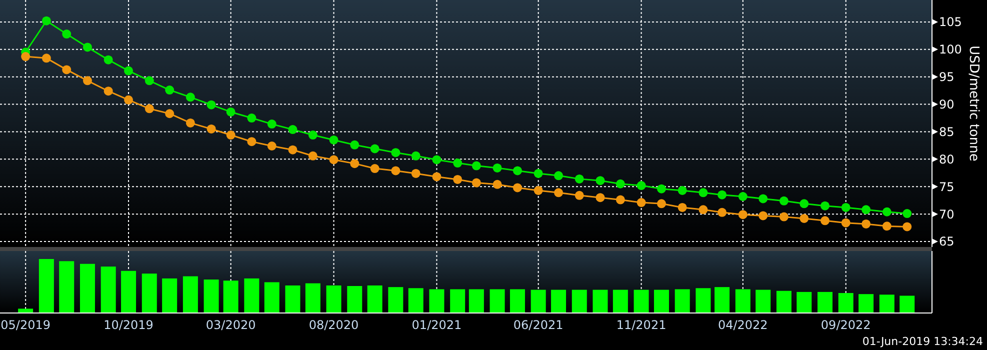  What do you see at coordinates (922, 341) in the screenshot?
I see `text: 01-Jun-2019 13:34:24` at bounding box center [922, 341].